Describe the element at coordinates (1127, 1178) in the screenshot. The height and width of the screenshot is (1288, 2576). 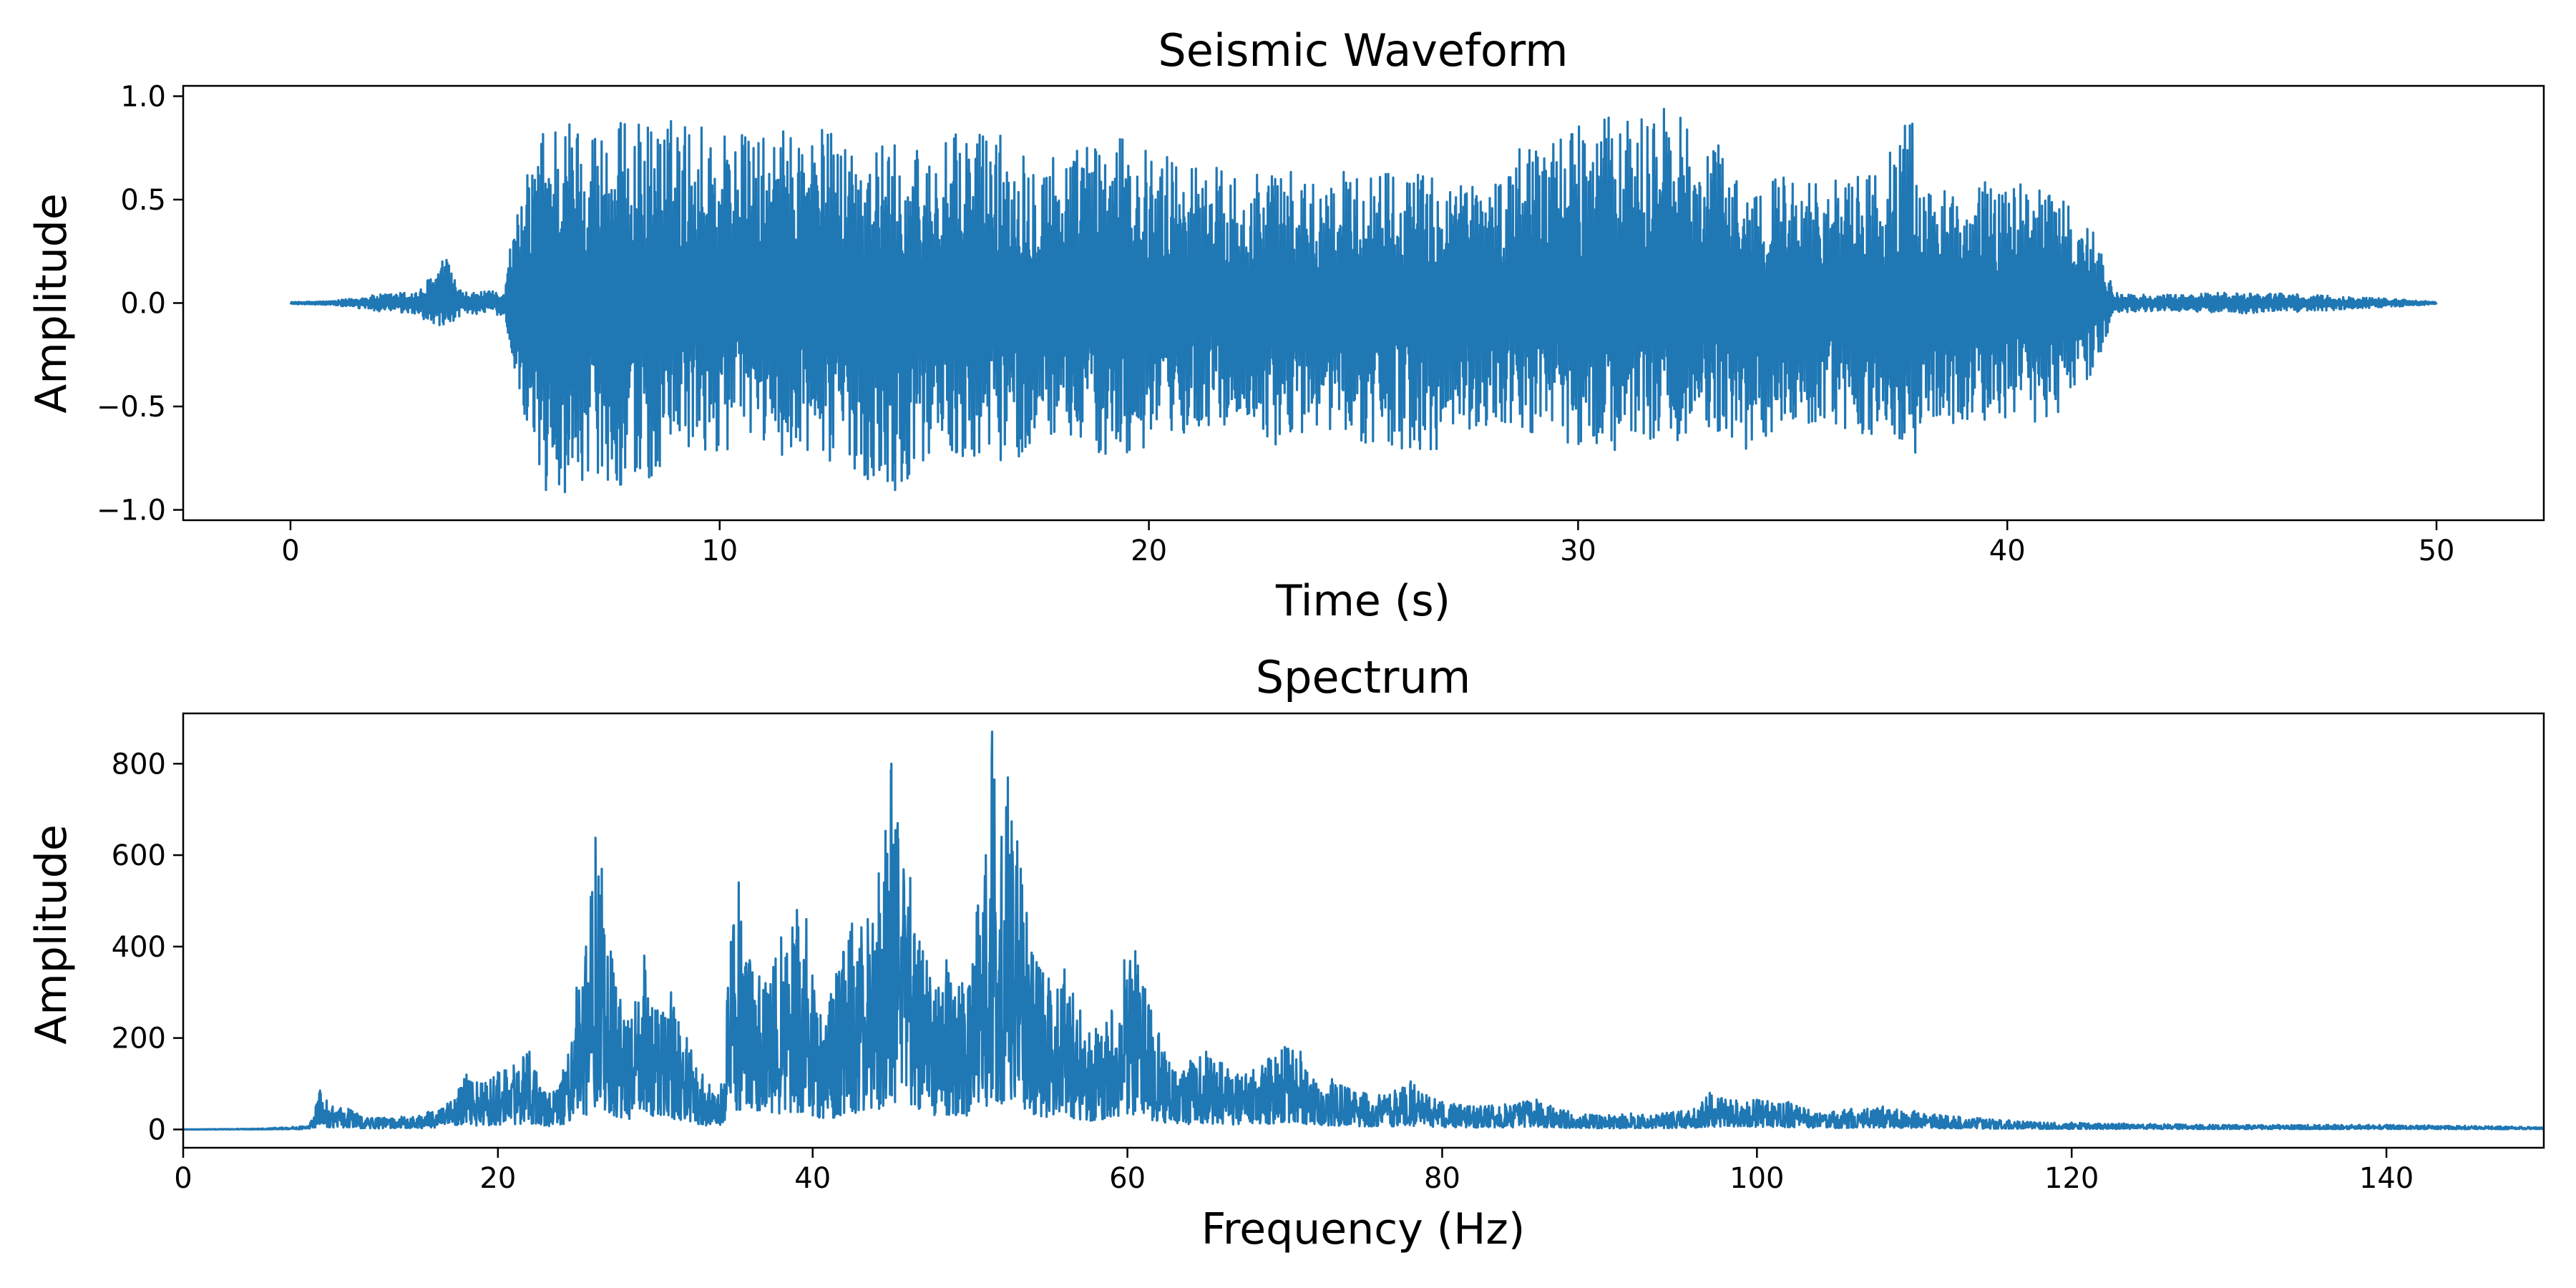
I see `spectrum-x-tick-label: 60` at that location.